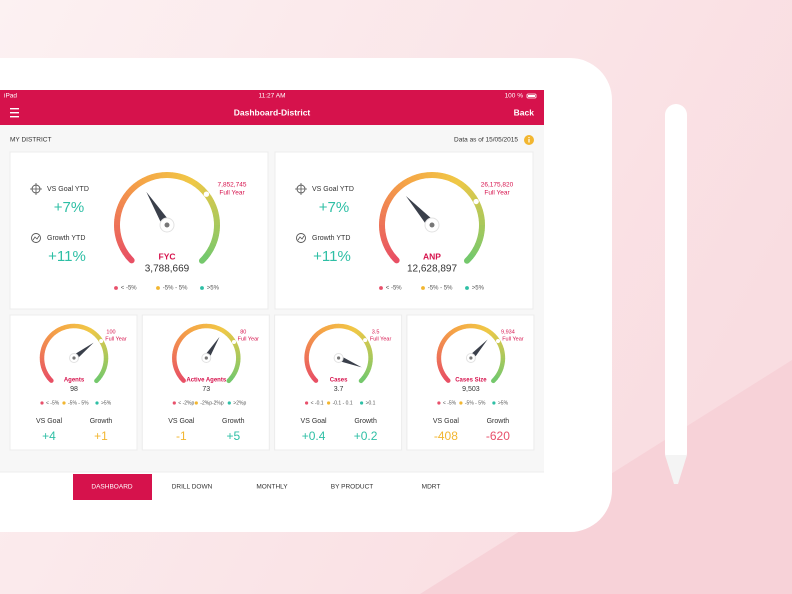  What do you see at coordinates (514, 96) in the screenshot?
I see `status-battery: 100 %` at bounding box center [514, 96].